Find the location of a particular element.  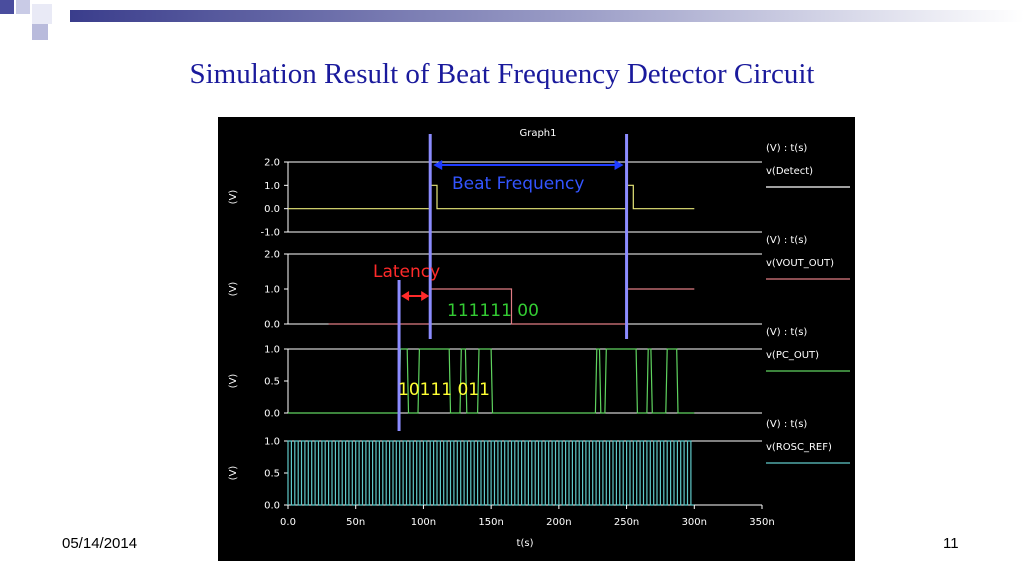

panel-4-legend-name: v(ROSC_REF) is located at coordinates (799, 447).